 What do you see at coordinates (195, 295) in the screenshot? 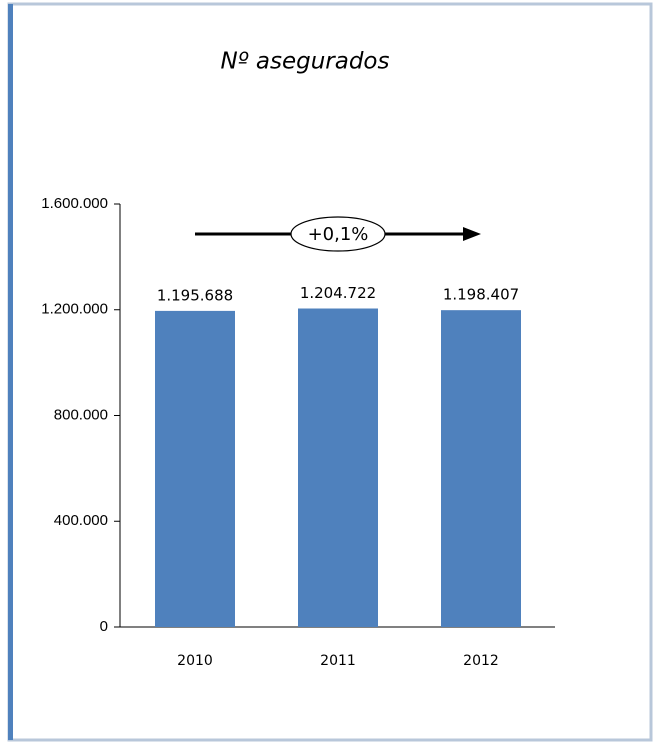
I see `value-label: 1.195.688` at bounding box center [195, 295].